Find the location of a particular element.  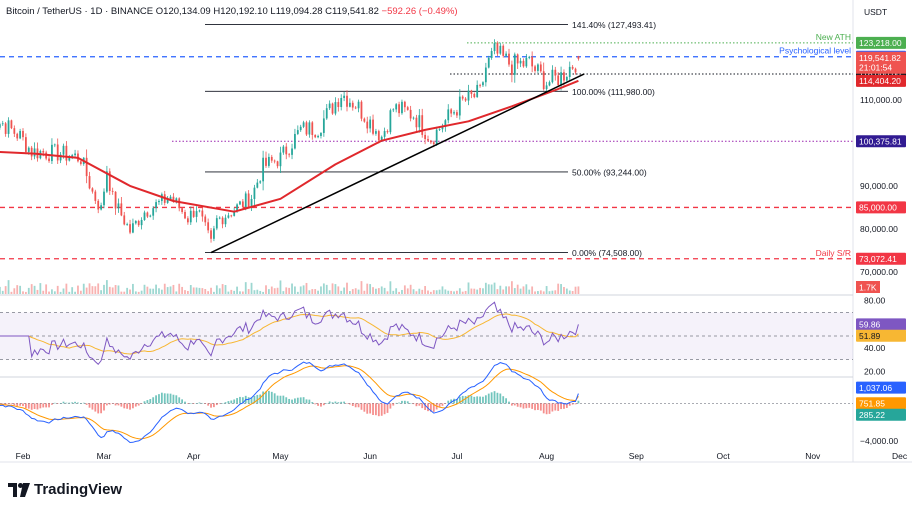

symbol-label: Bitcoin / TetherUS · 1D · BINANCE is located at coordinates (80, 11).